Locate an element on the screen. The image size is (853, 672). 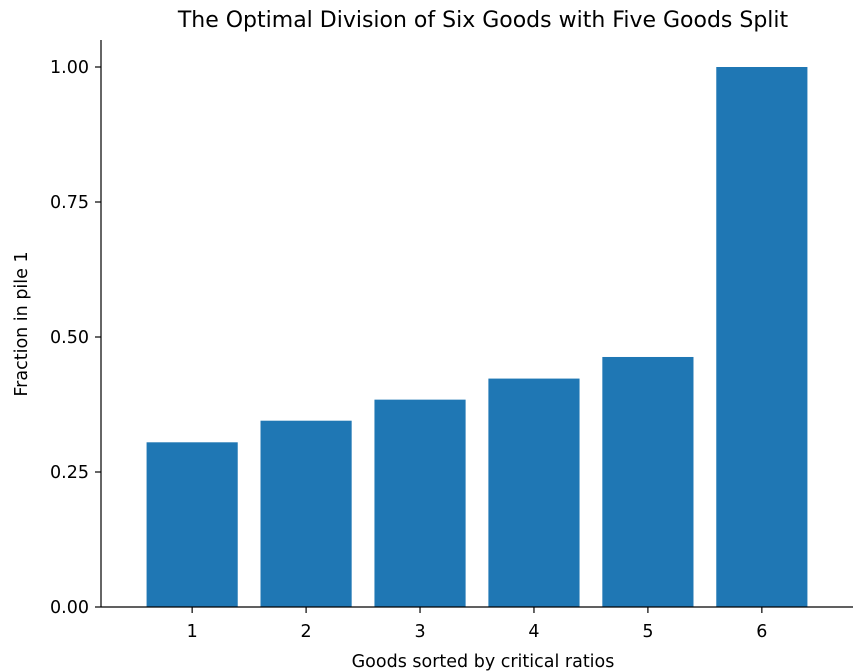
x-tick-label: 4 is located at coordinates (533, 632).